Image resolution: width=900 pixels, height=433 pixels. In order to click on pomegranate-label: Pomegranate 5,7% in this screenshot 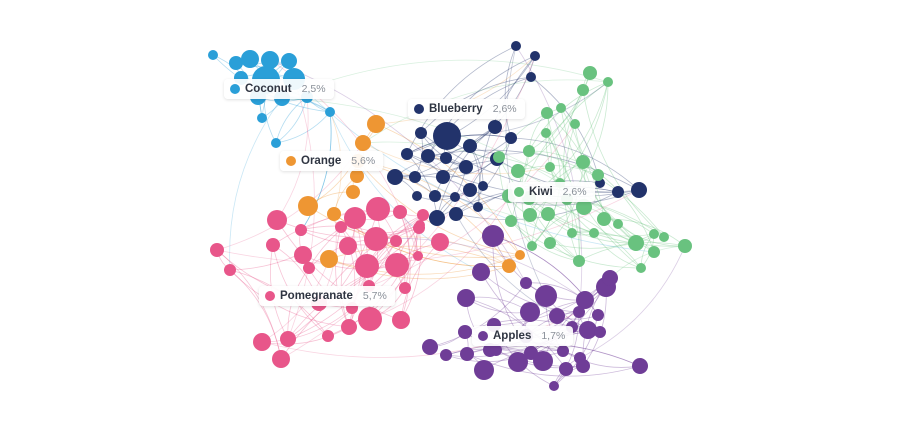, I will do `click(327, 296)`.